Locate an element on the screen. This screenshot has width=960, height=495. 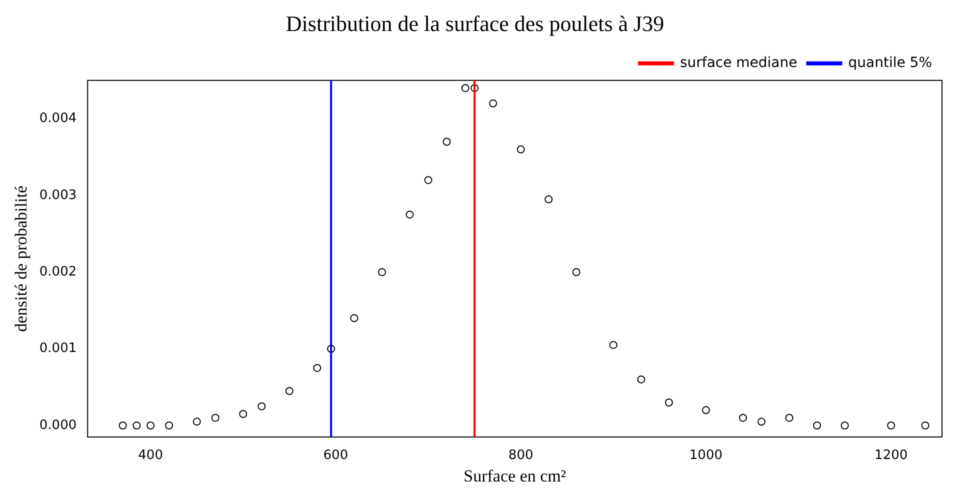
legend-label: quantile 5% is located at coordinates (890, 63).